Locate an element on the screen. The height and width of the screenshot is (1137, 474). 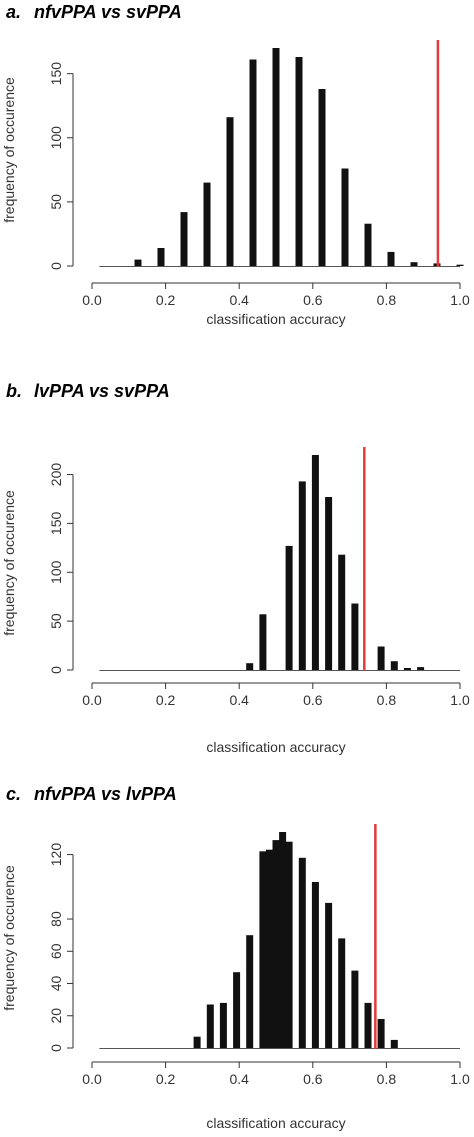
panel-b-x-tick-label: 0.4 is located at coordinates (239, 700).